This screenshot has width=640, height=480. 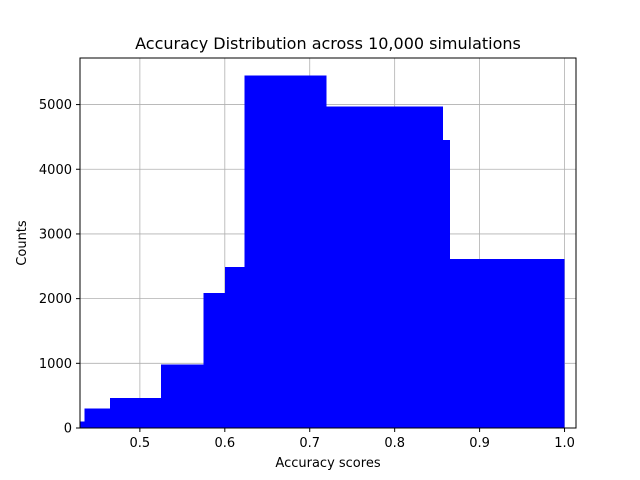 I want to click on x-axis-label: Accuracy scores, so click(x=327, y=463).